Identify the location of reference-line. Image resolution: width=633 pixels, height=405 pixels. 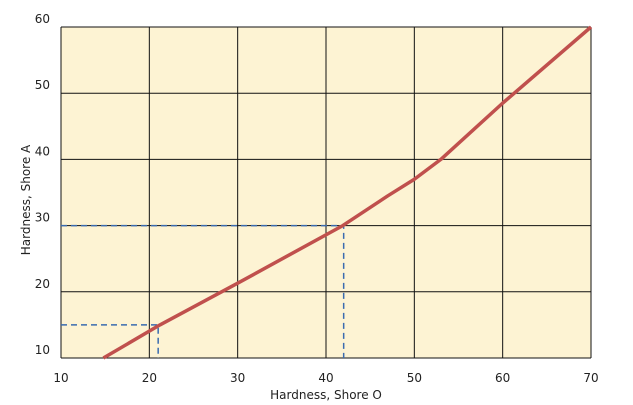
(110, 341).